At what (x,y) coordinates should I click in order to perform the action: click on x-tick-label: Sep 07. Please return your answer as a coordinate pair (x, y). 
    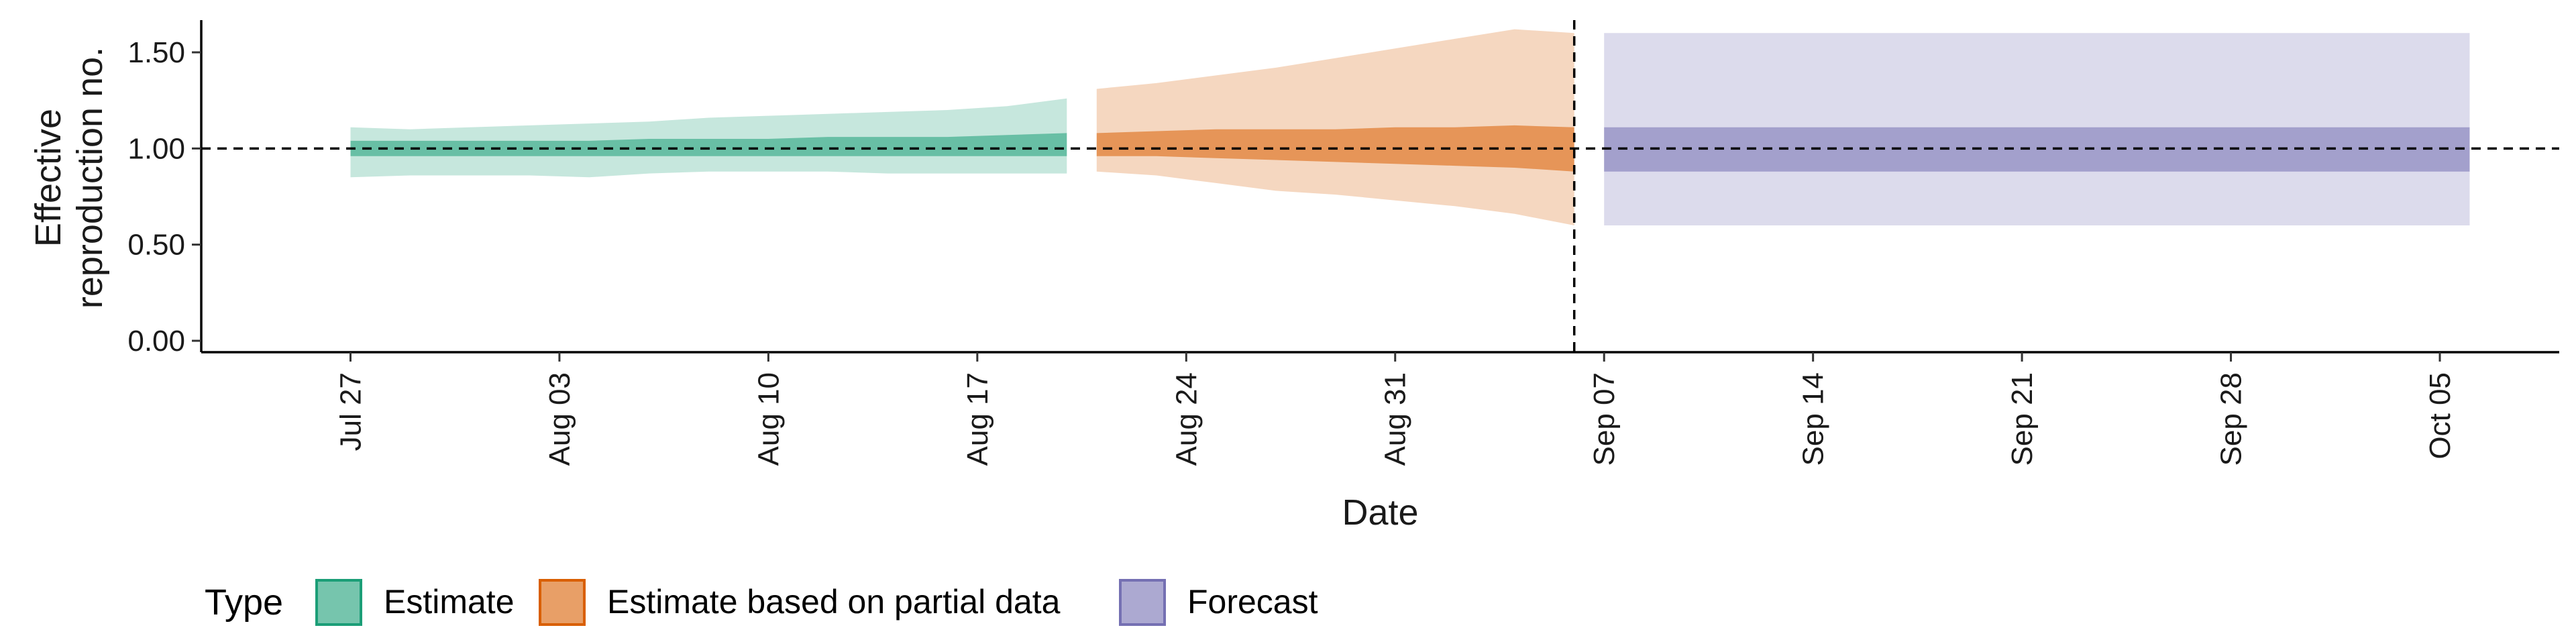
    Looking at the image, I should click on (1604, 419).